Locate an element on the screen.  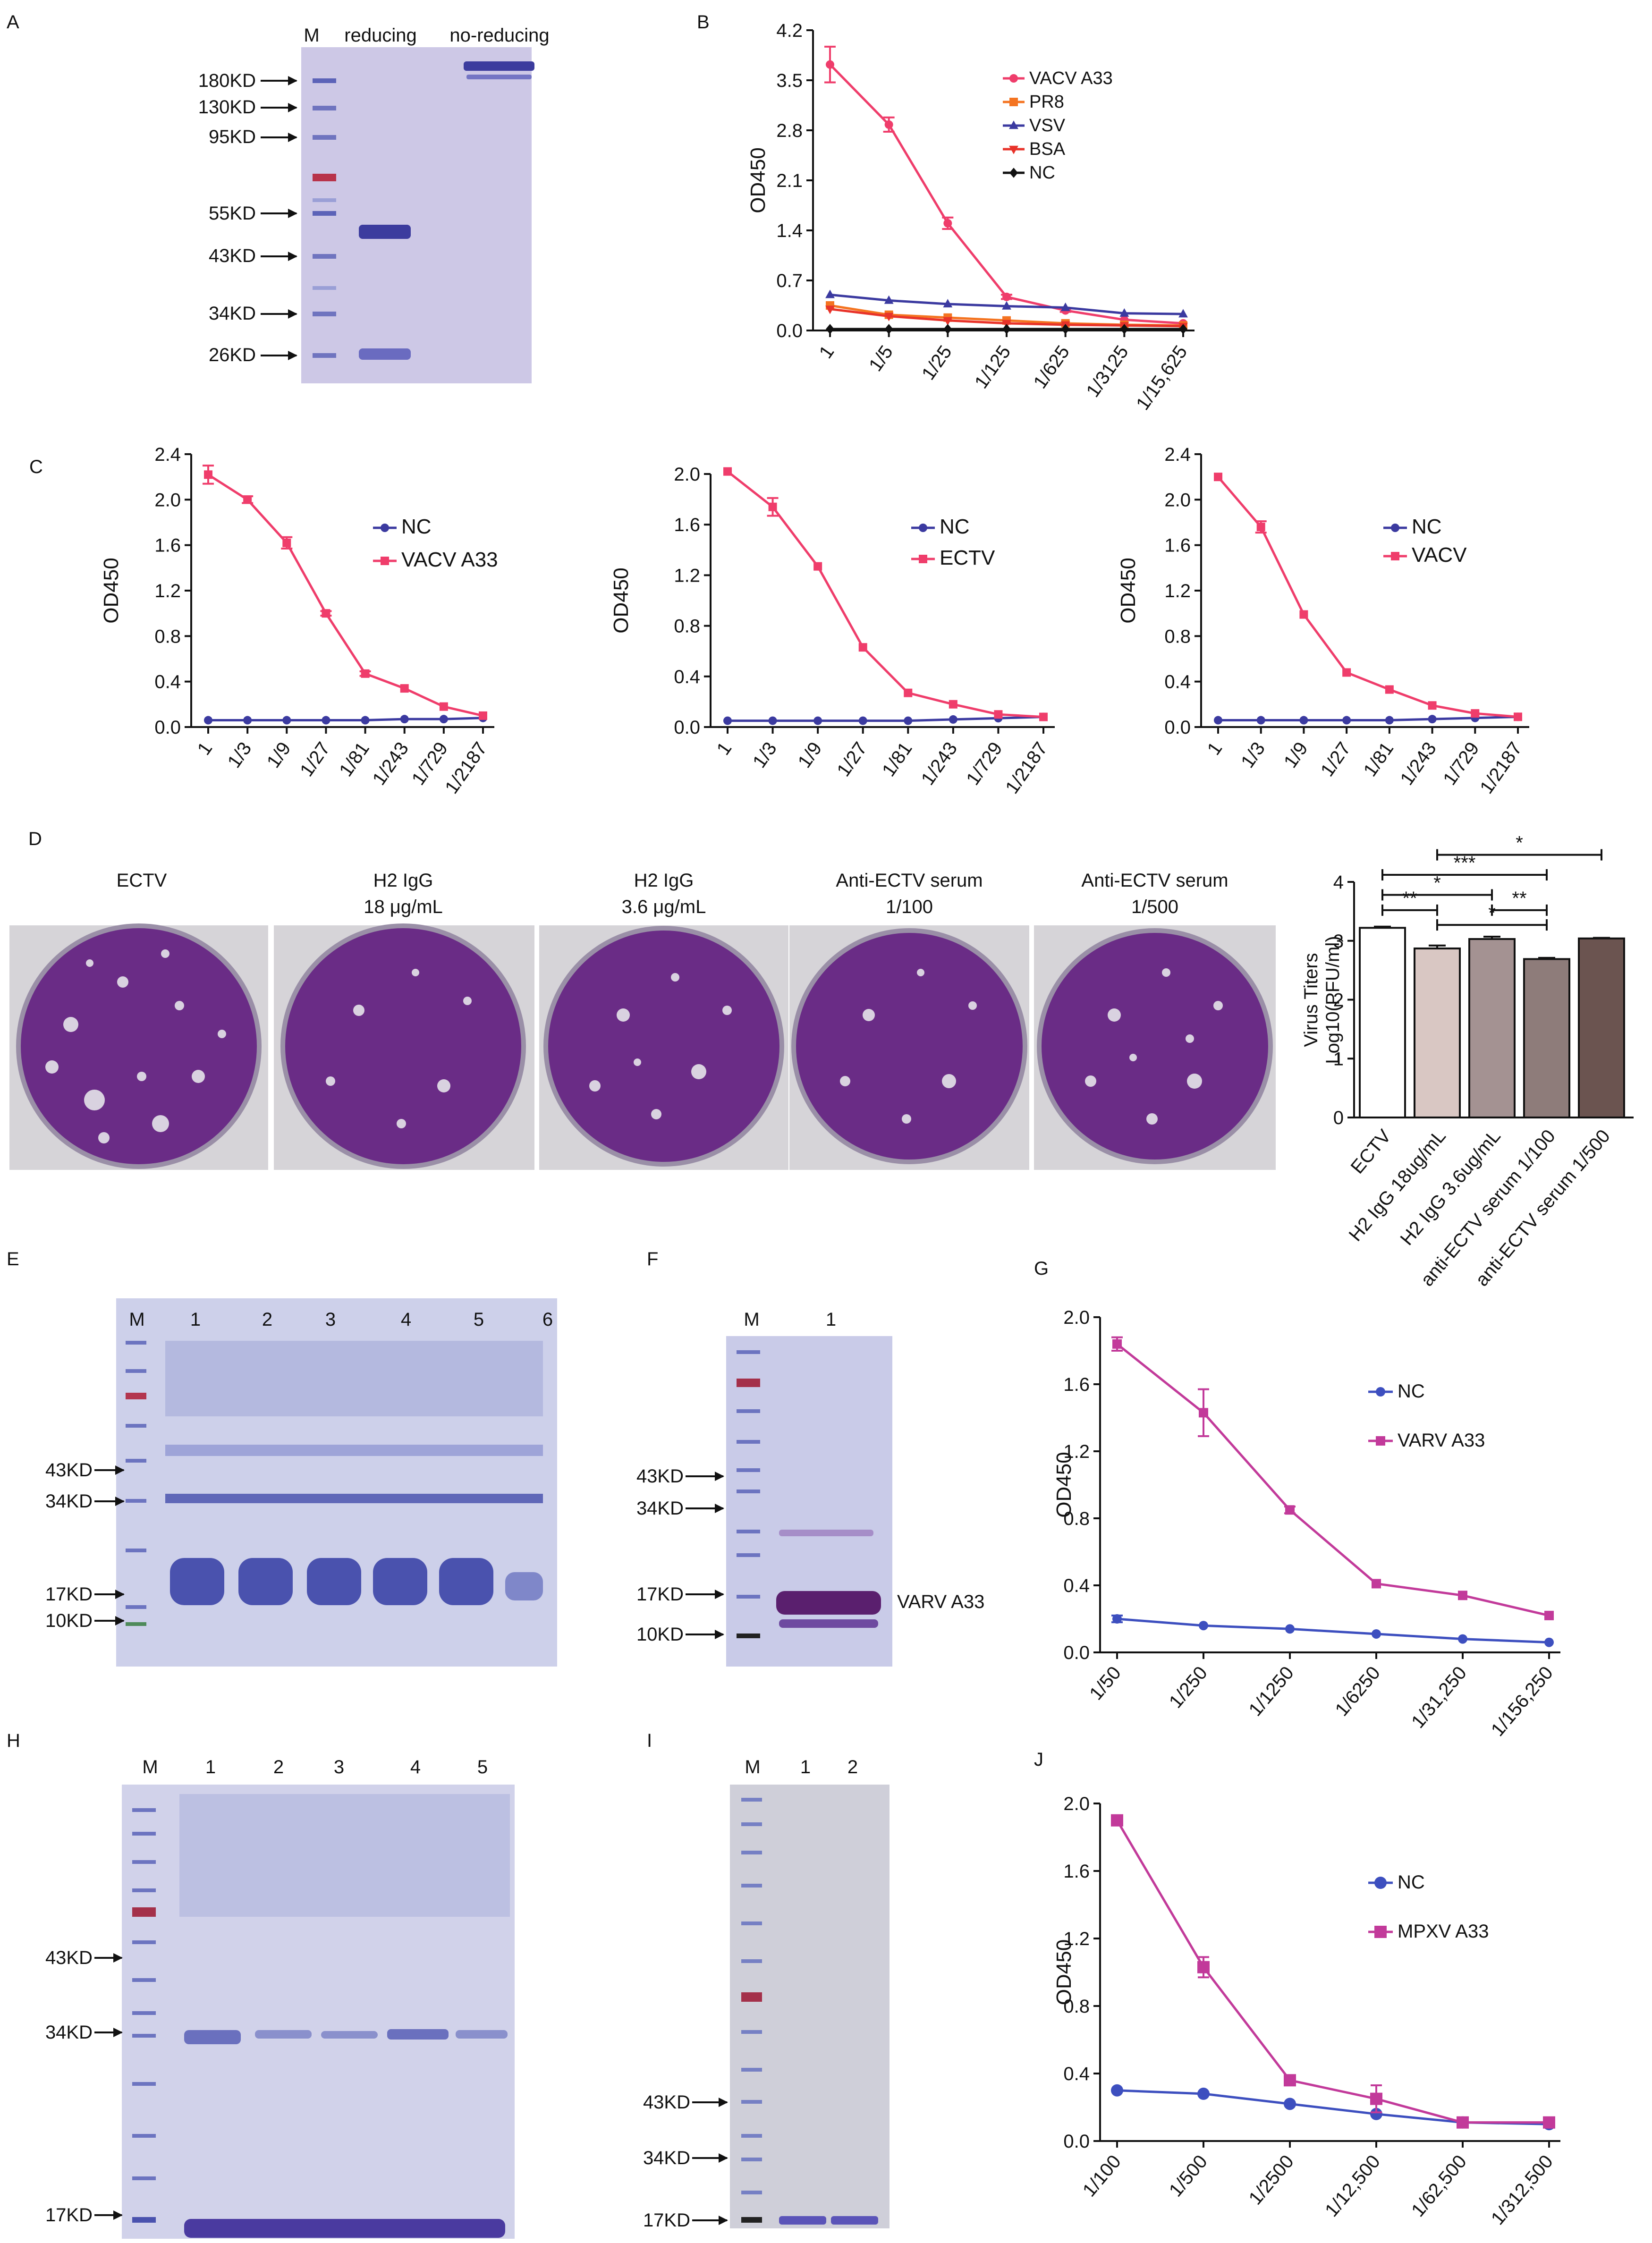
gel-a-ladder is located at coordinates (324, 218).